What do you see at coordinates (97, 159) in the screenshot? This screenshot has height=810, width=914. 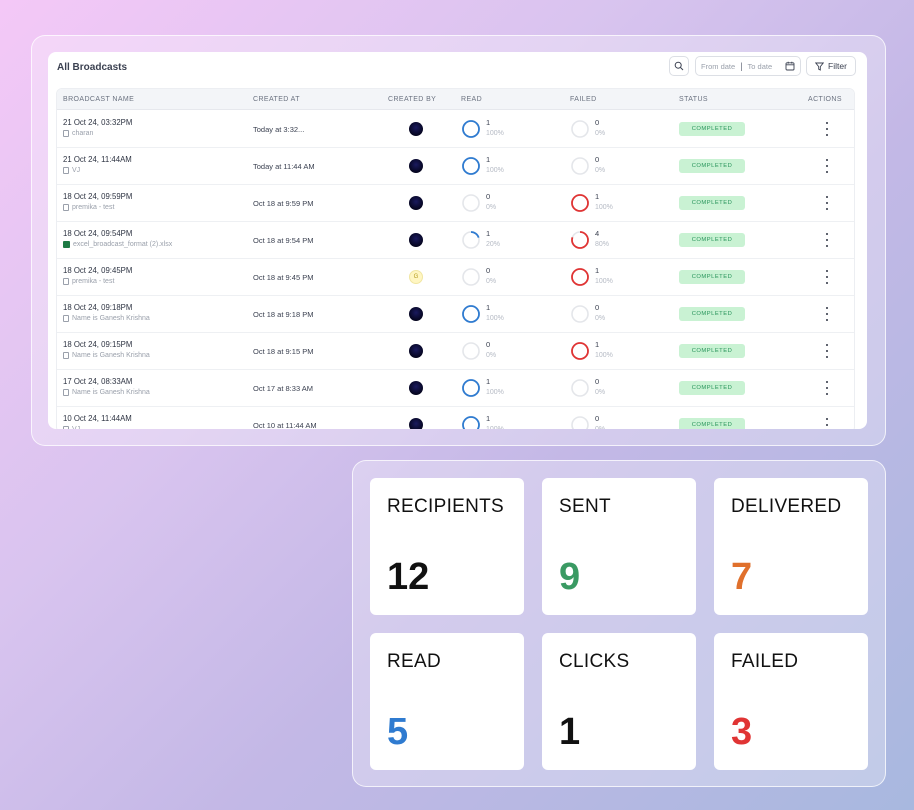 I see `broadcast-name: 21 Oct 24, 11:44AM` at bounding box center [97, 159].